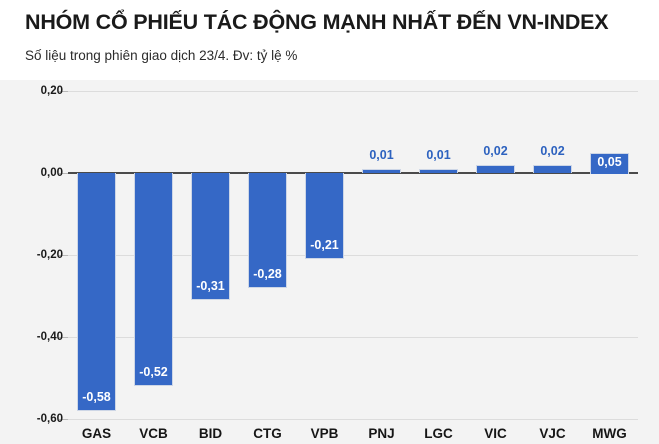  I want to click on bar-vic, so click(495, 169).